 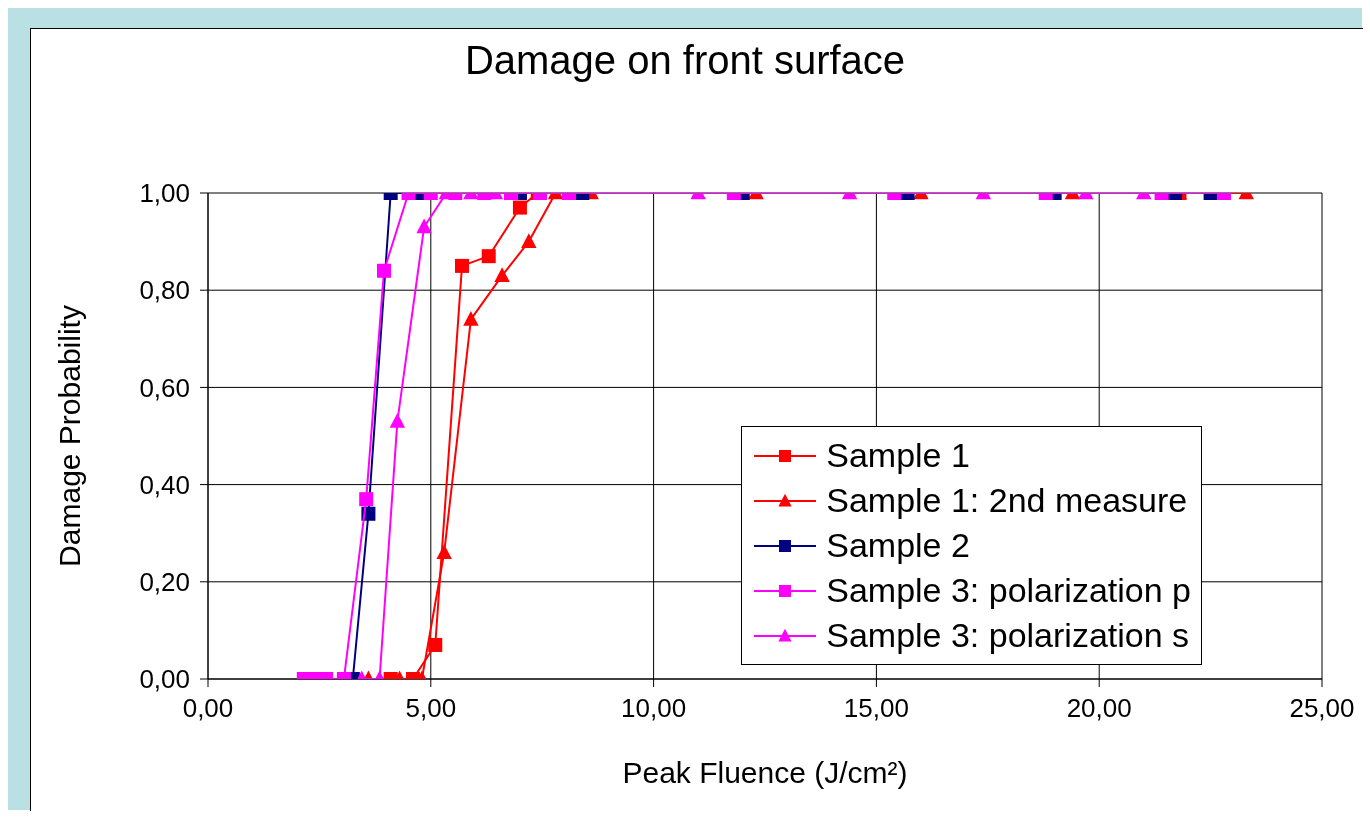 I want to click on x-tick-label: 5,00, so click(x=431, y=708).